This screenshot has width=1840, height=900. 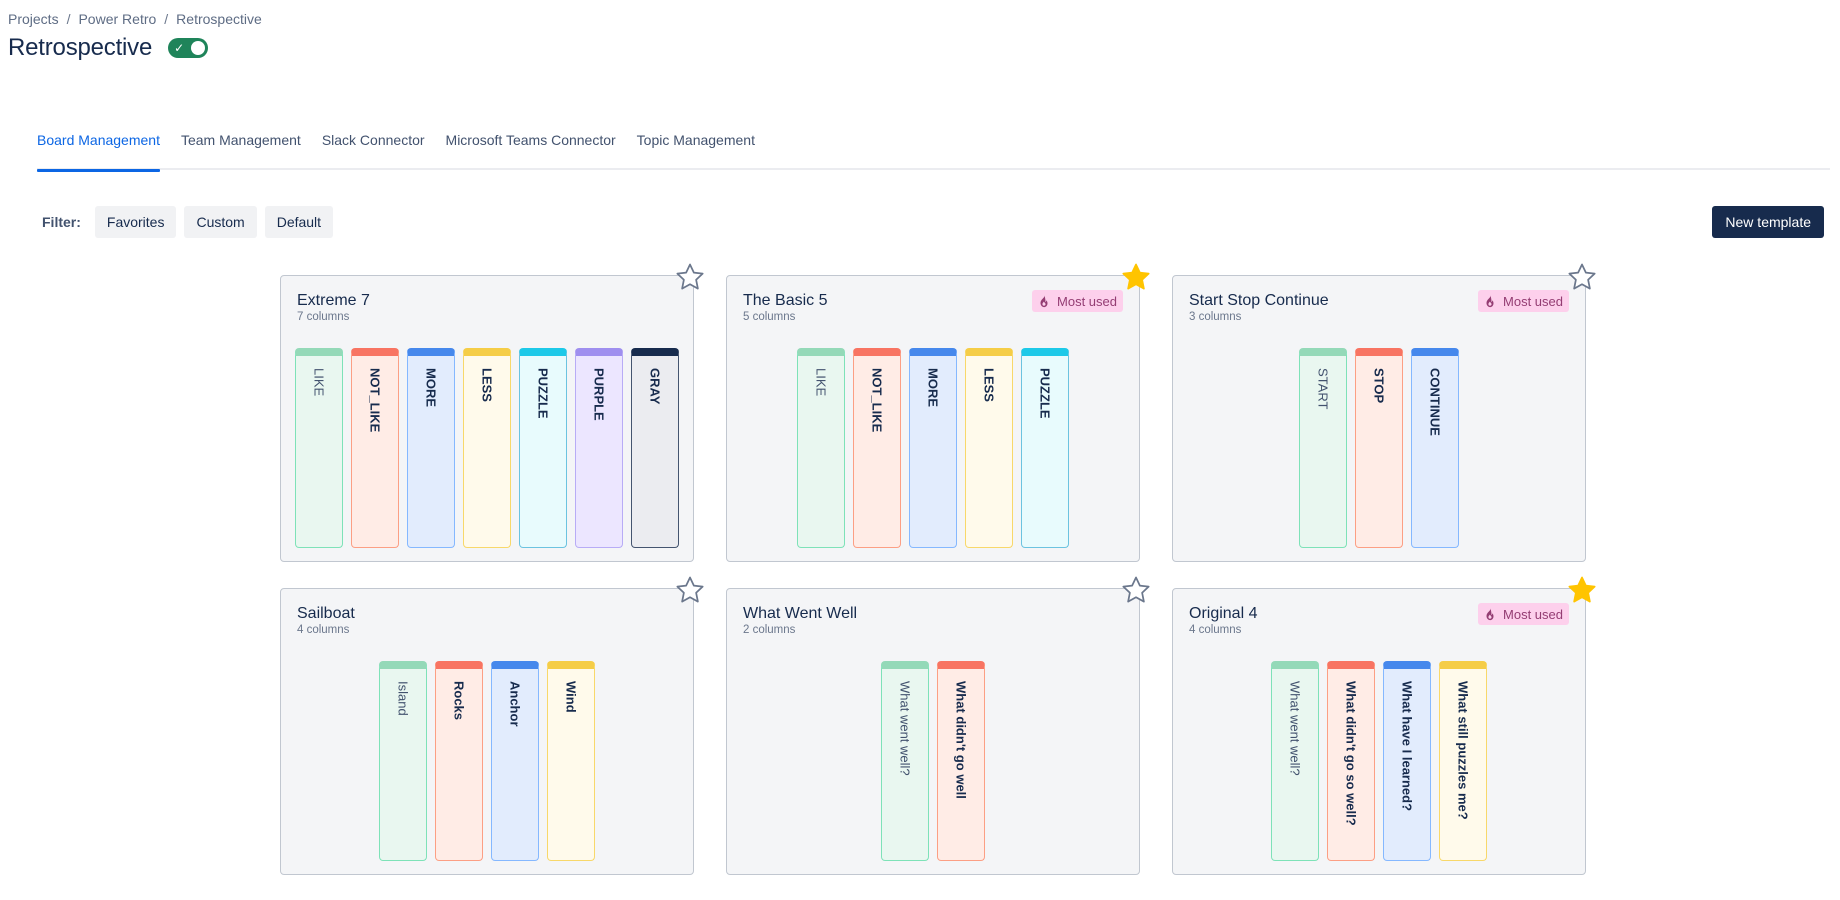 What do you see at coordinates (655, 448) in the screenshot?
I see `column-preview-item: GRAY` at bounding box center [655, 448].